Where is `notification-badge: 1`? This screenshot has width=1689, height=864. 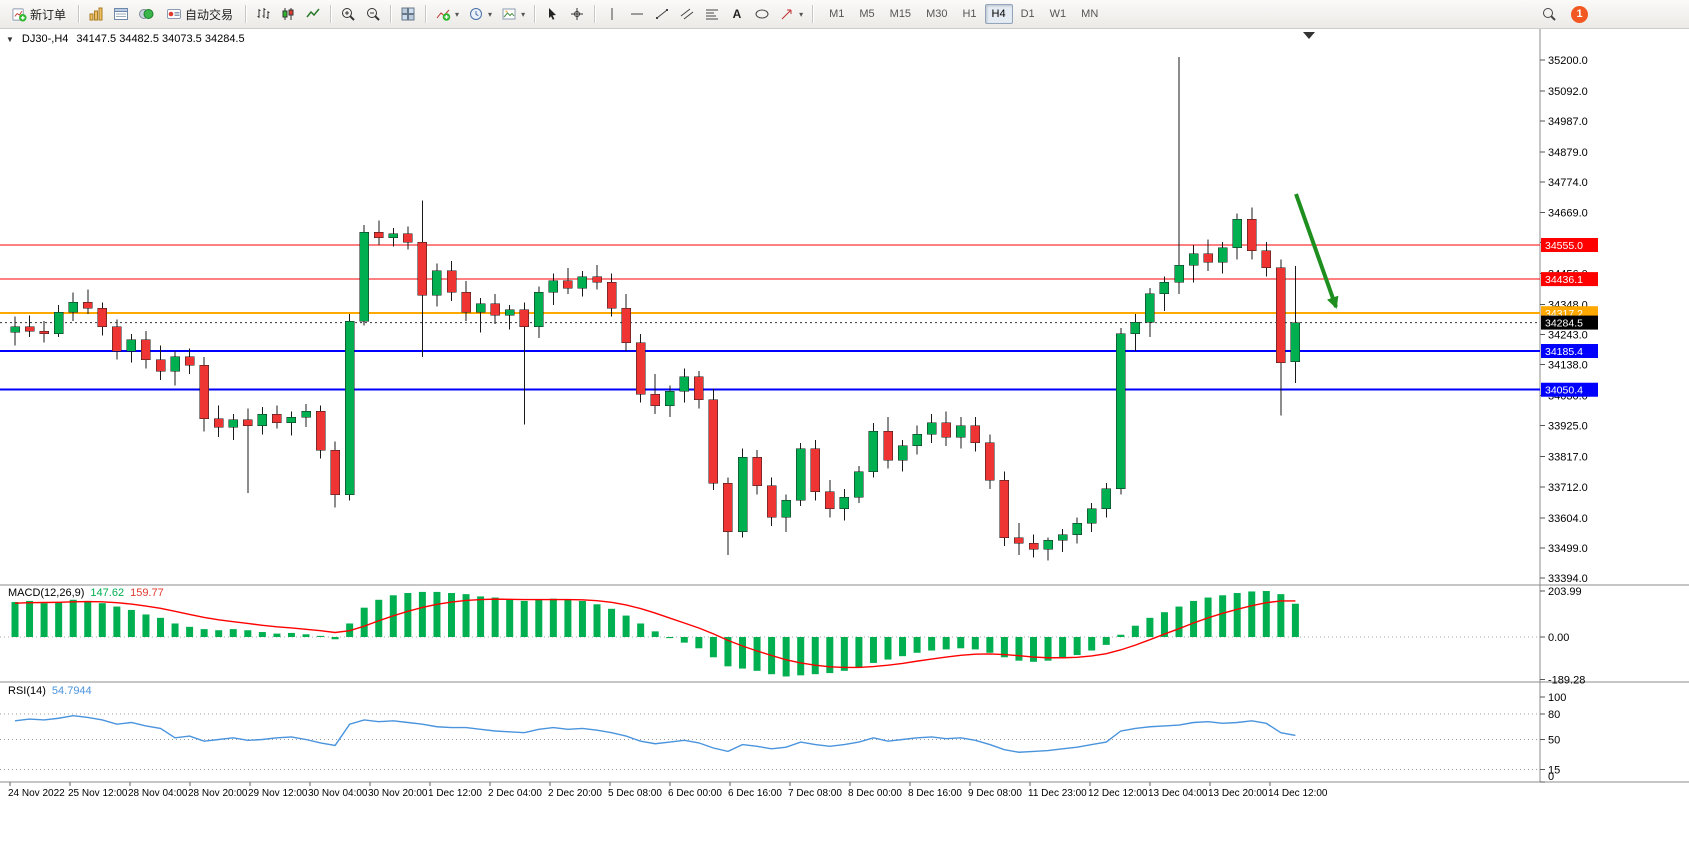 notification-badge: 1 is located at coordinates (1579, 14).